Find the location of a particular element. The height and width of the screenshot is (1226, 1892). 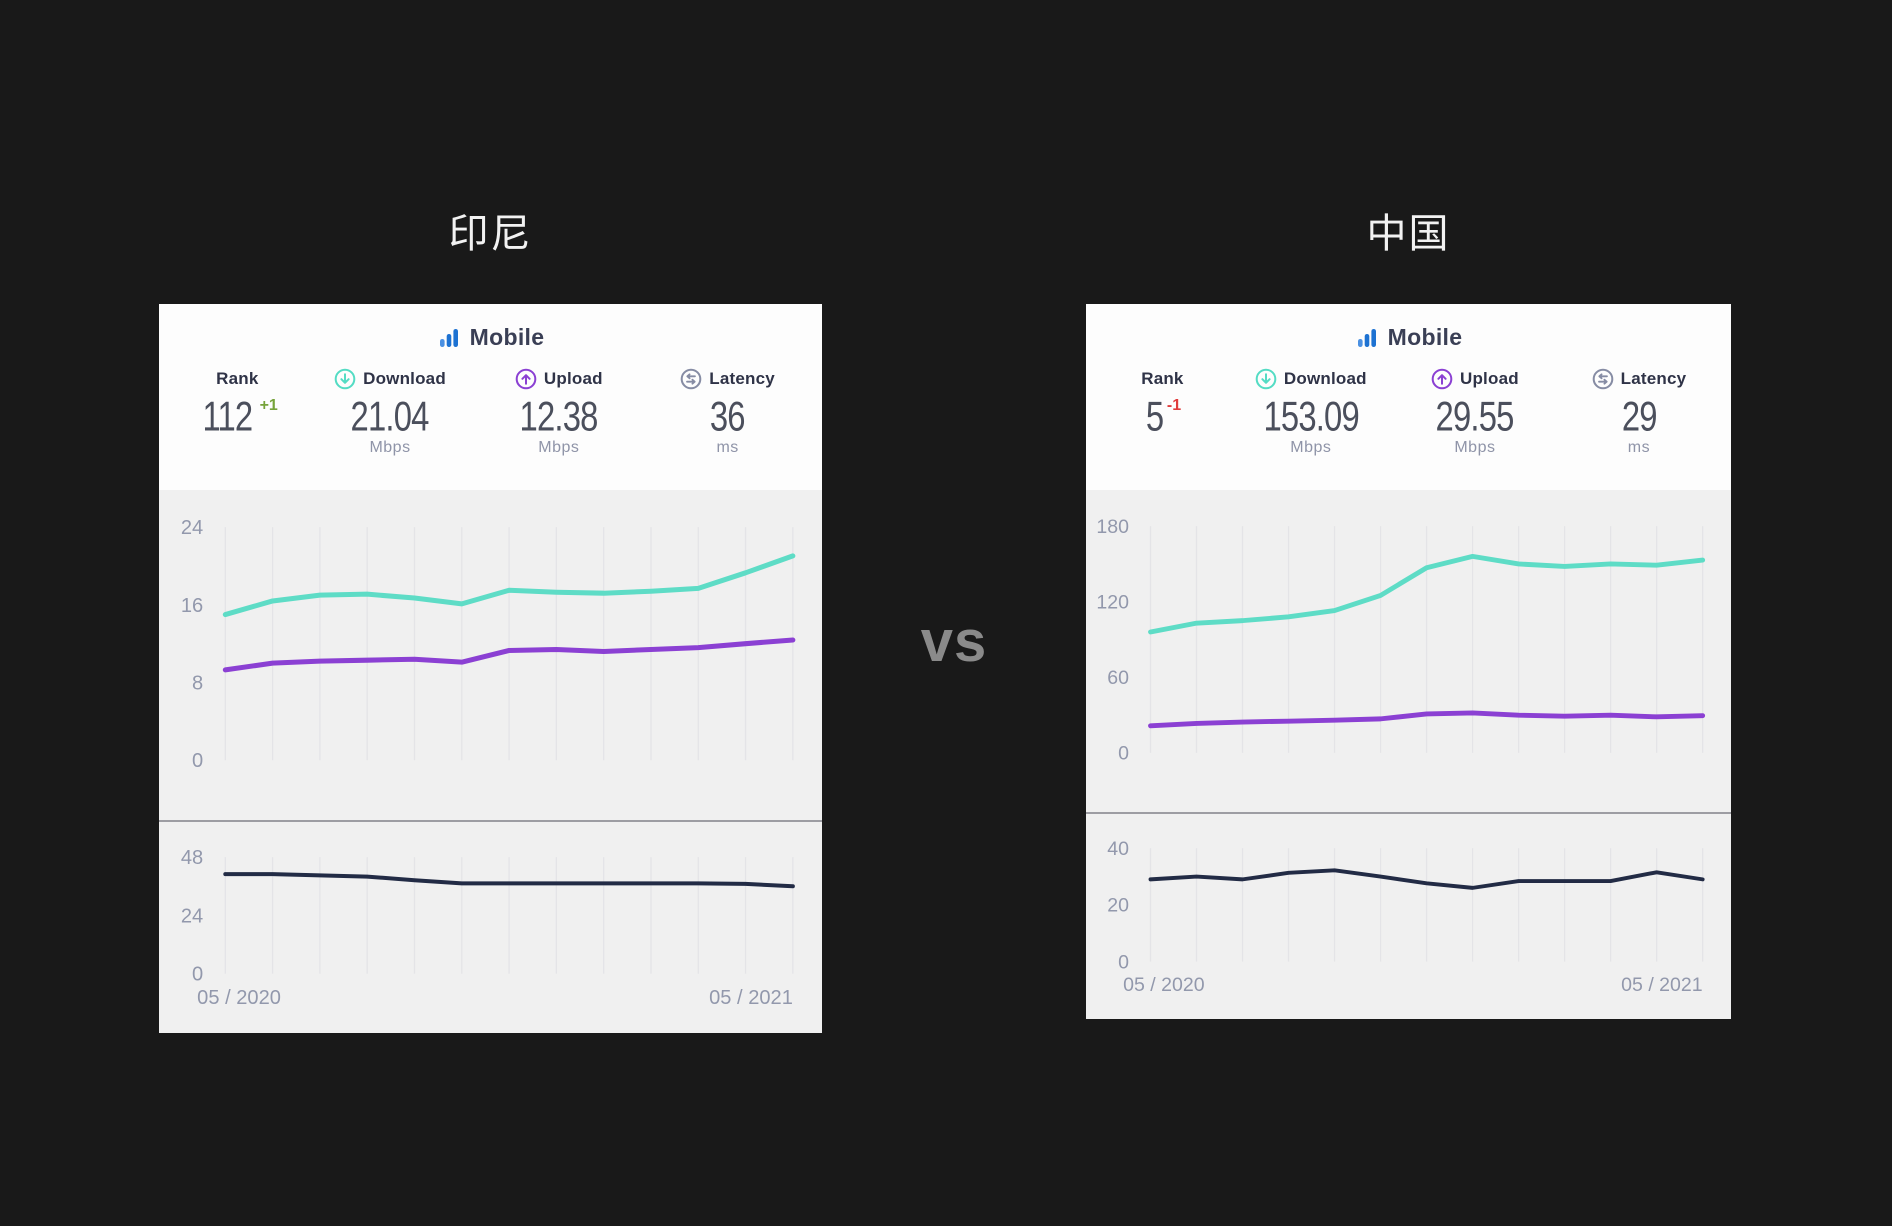

stat-upload: Upload 29.55 Mbps is located at coordinates (1475, 428).